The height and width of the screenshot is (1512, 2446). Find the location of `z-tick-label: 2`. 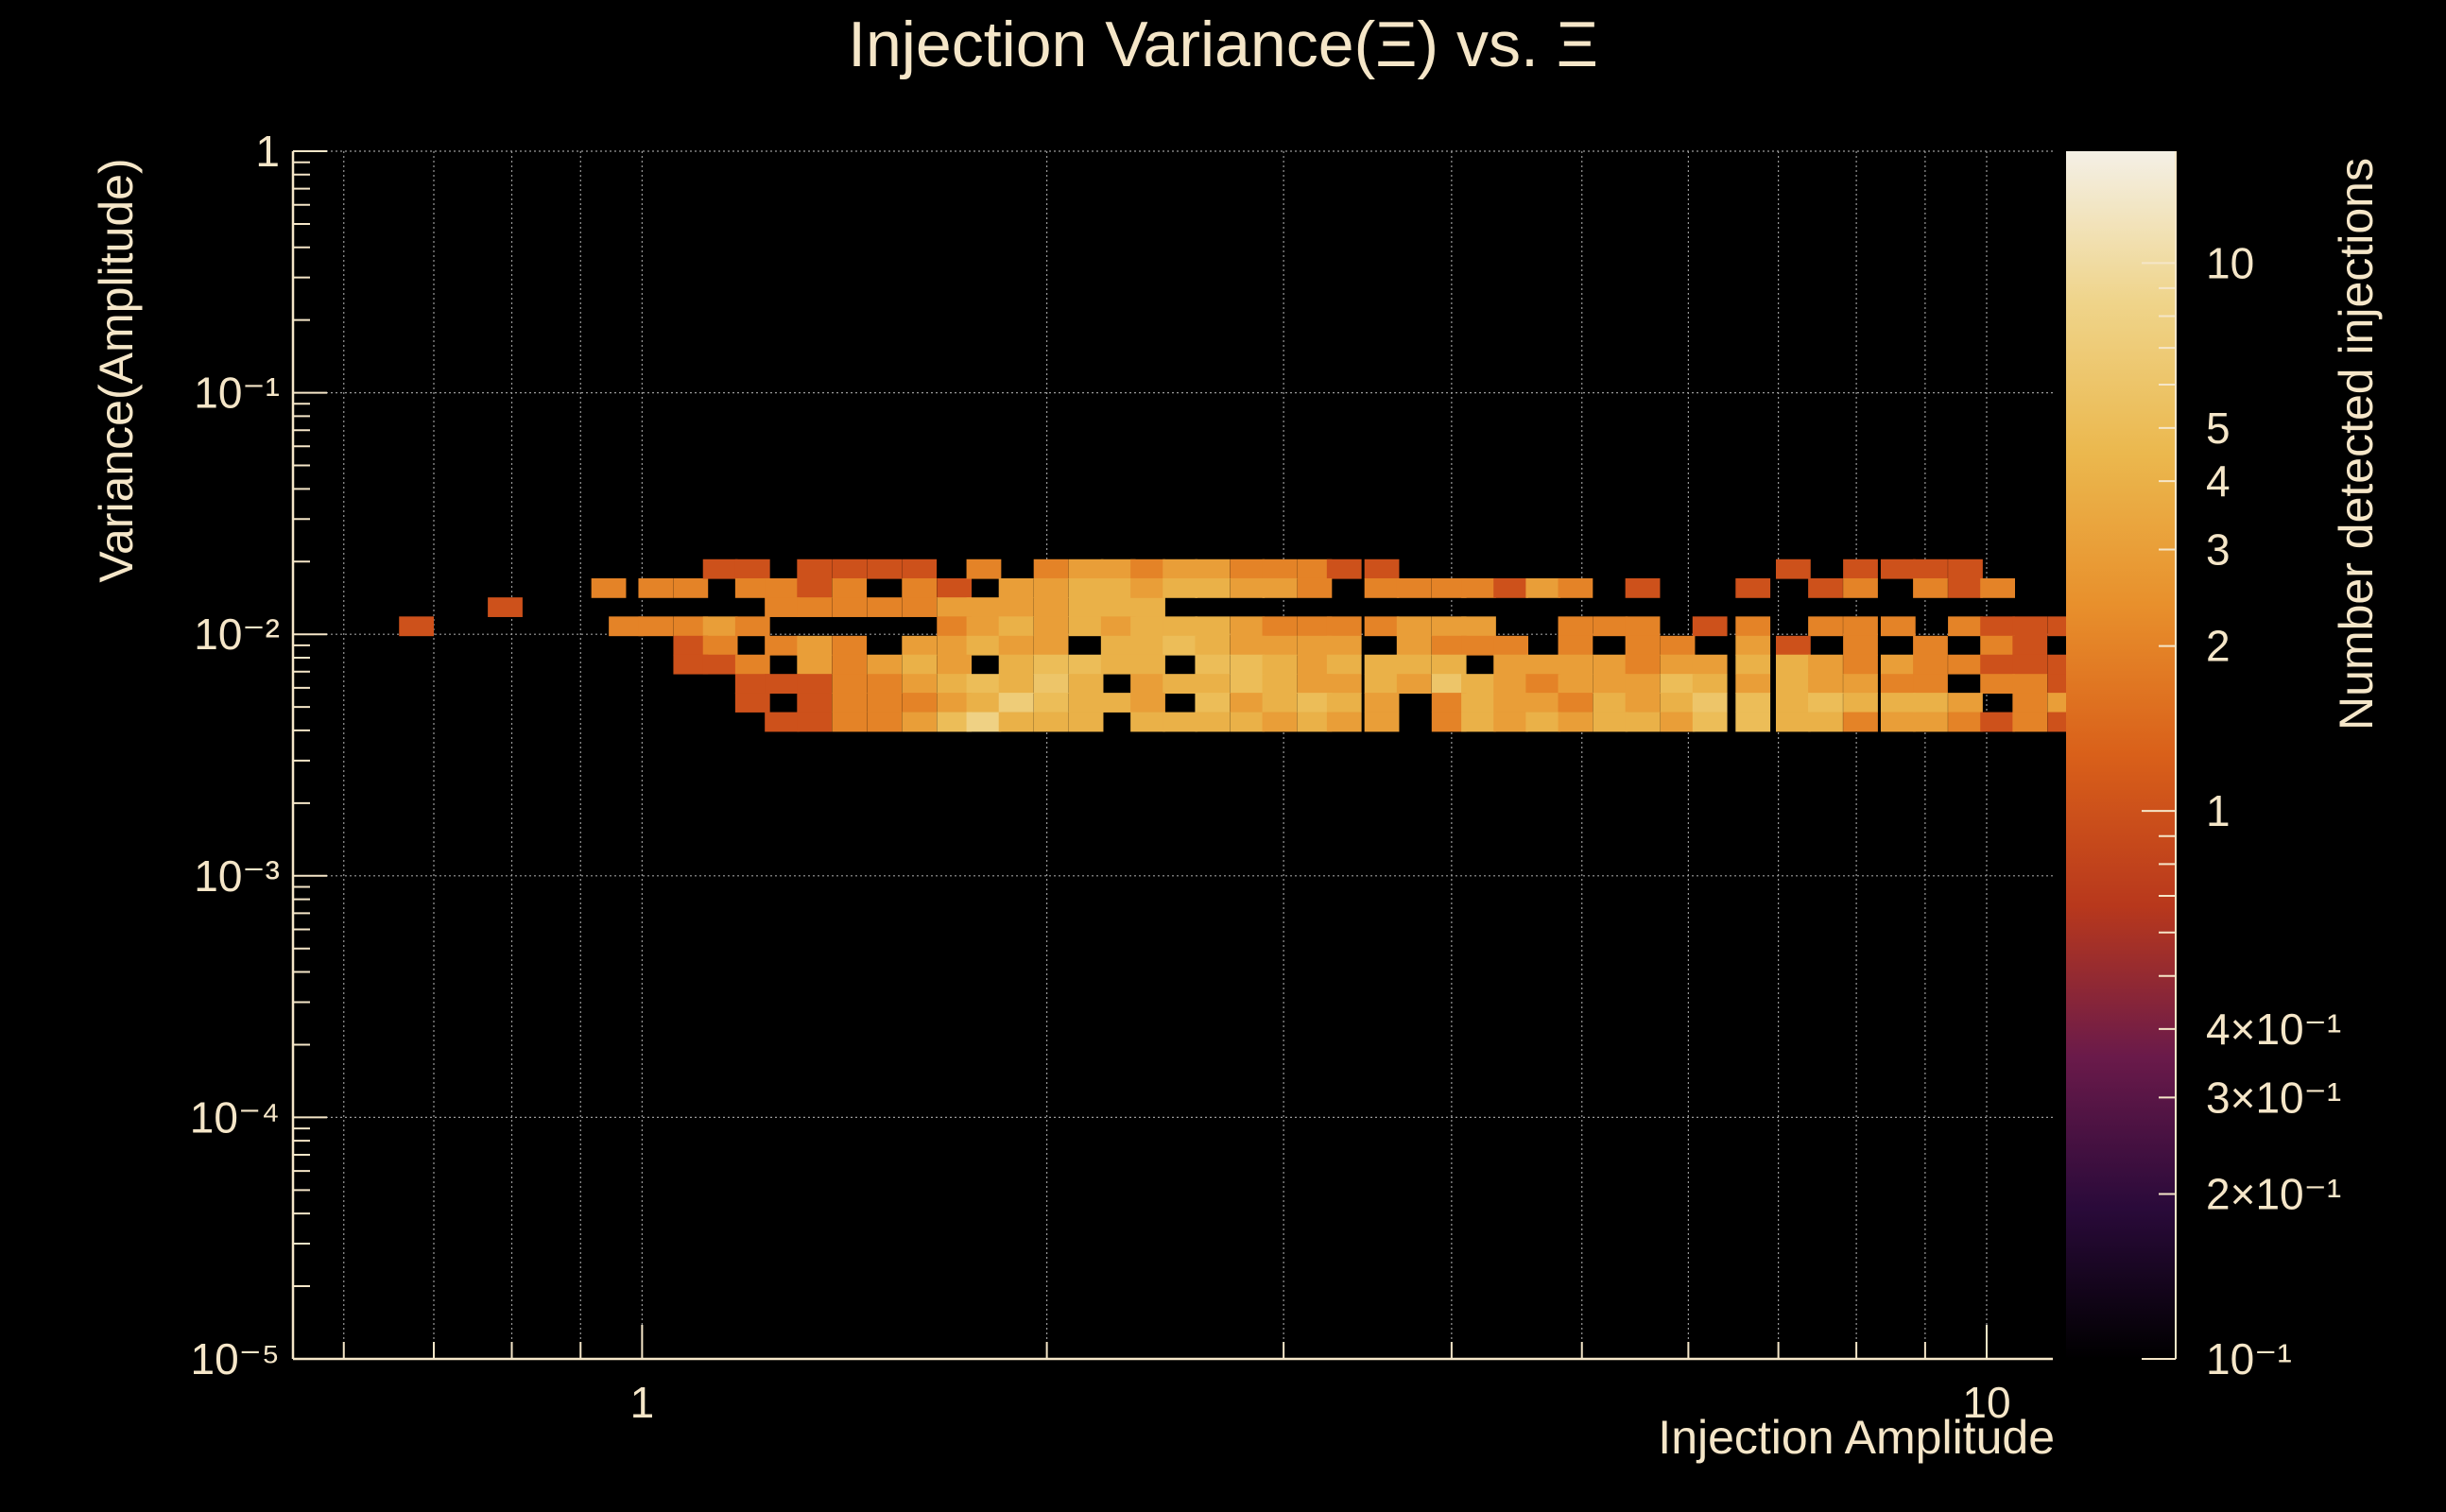

z-tick-label: 2 is located at coordinates (2218, 646).